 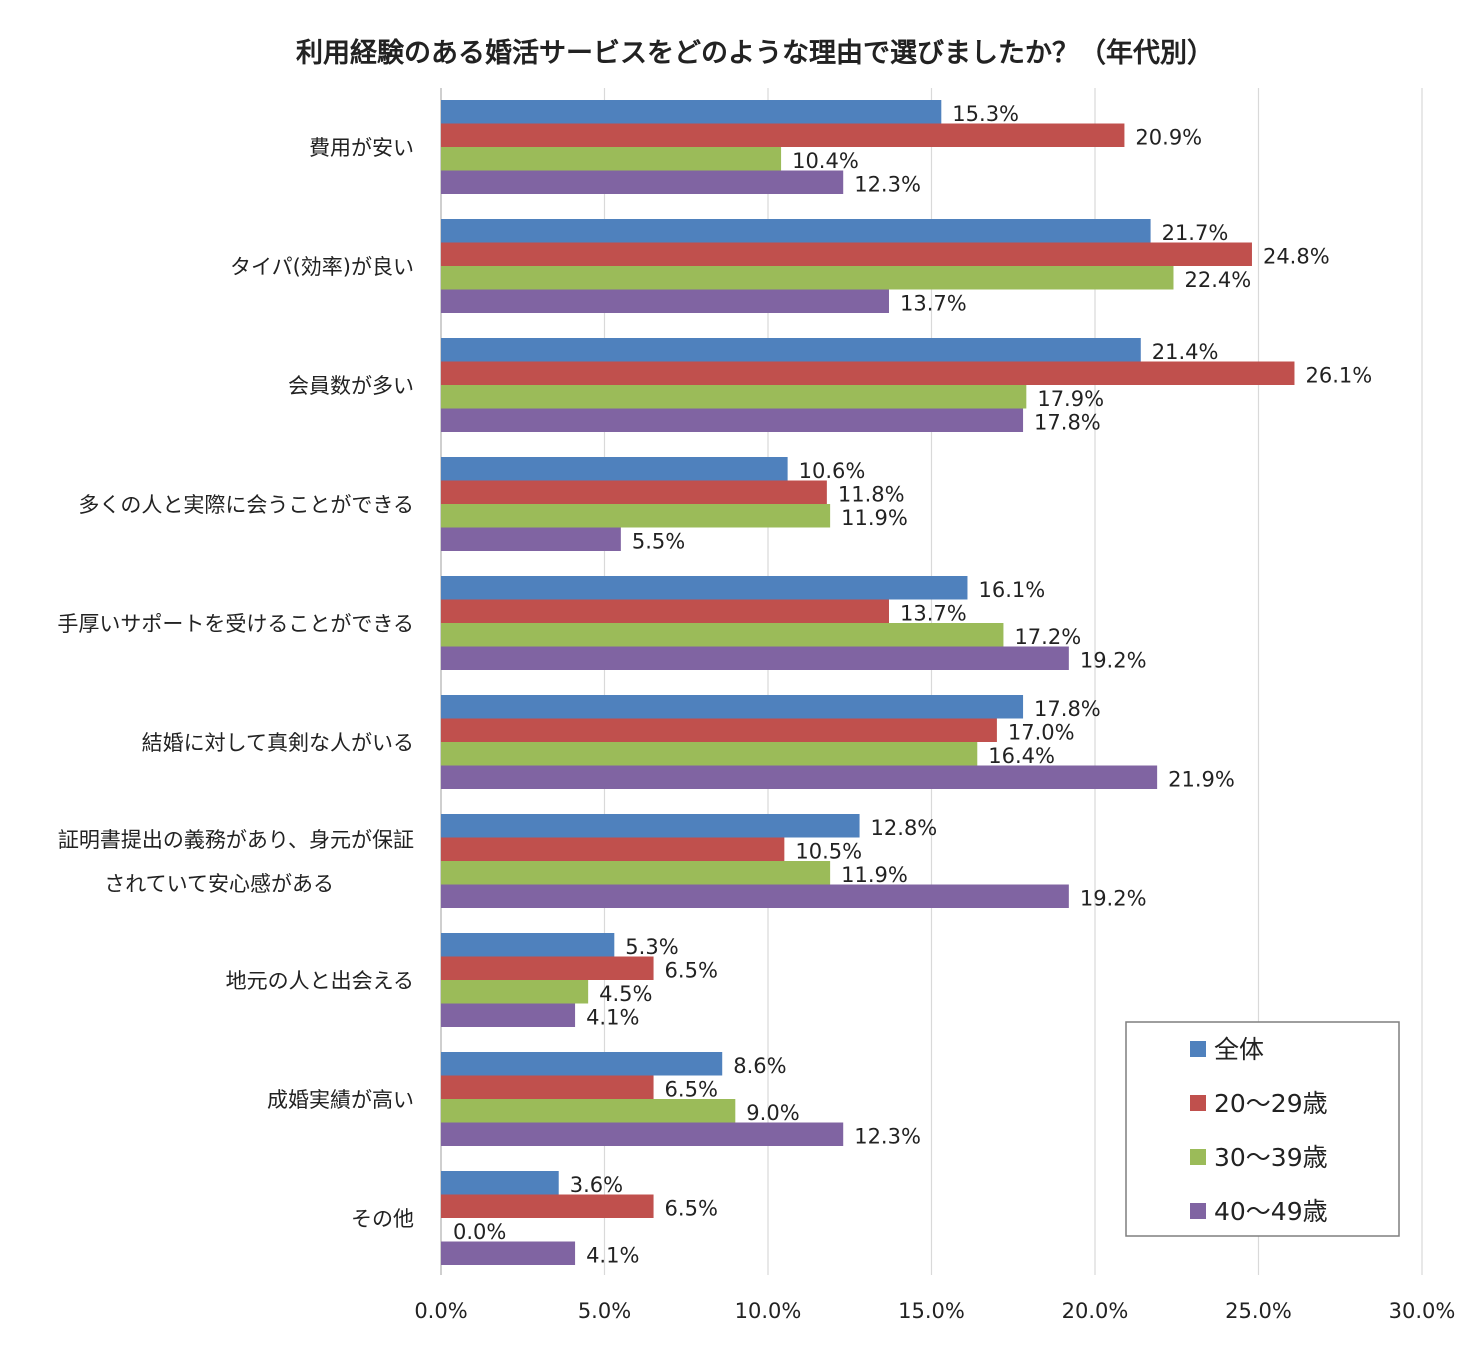 What do you see at coordinates (768, 1311) in the screenshot?
I see `x-tick-label: 10.0%` at bounding box center [768, 1311].